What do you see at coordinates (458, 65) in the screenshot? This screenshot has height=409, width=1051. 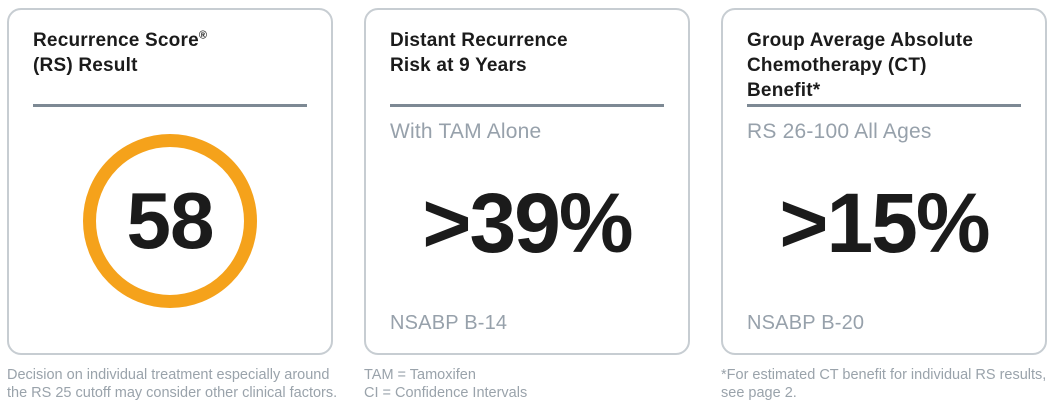 I see `title-line-2: Risk at 9 Years` at bounding box center [458, 65].